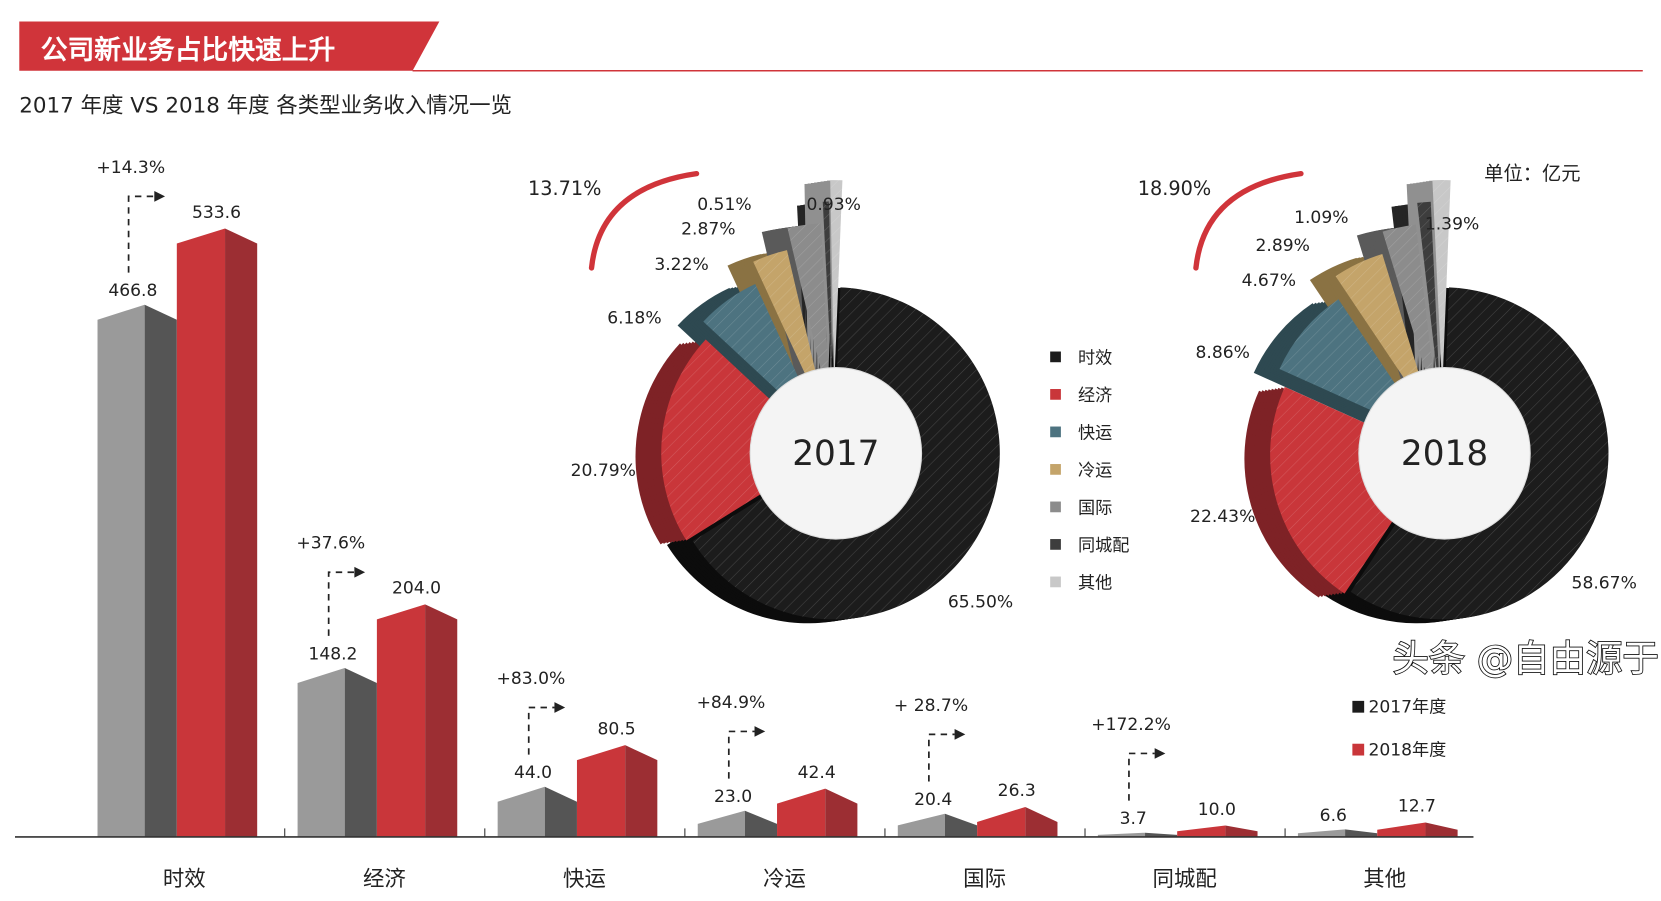  Describe the element at coordinates (931, 706) in the screenshot. I see `growth-label: + 28.7%` at that location.